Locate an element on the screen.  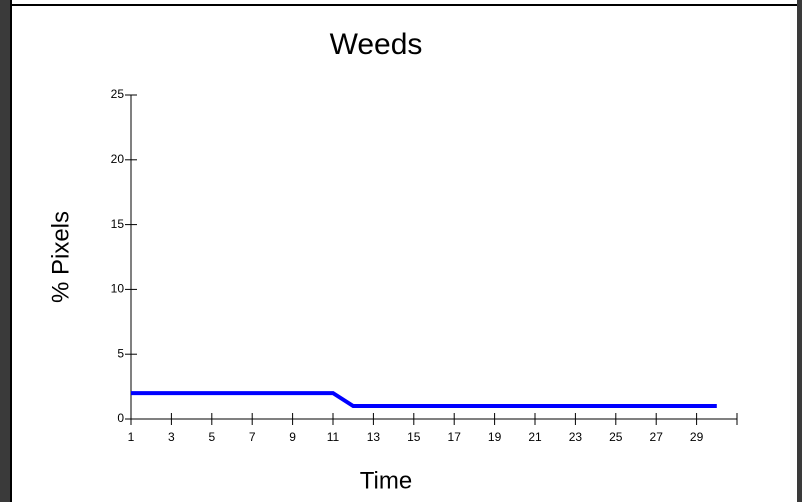
left-border is located at coordinates (11, 251).